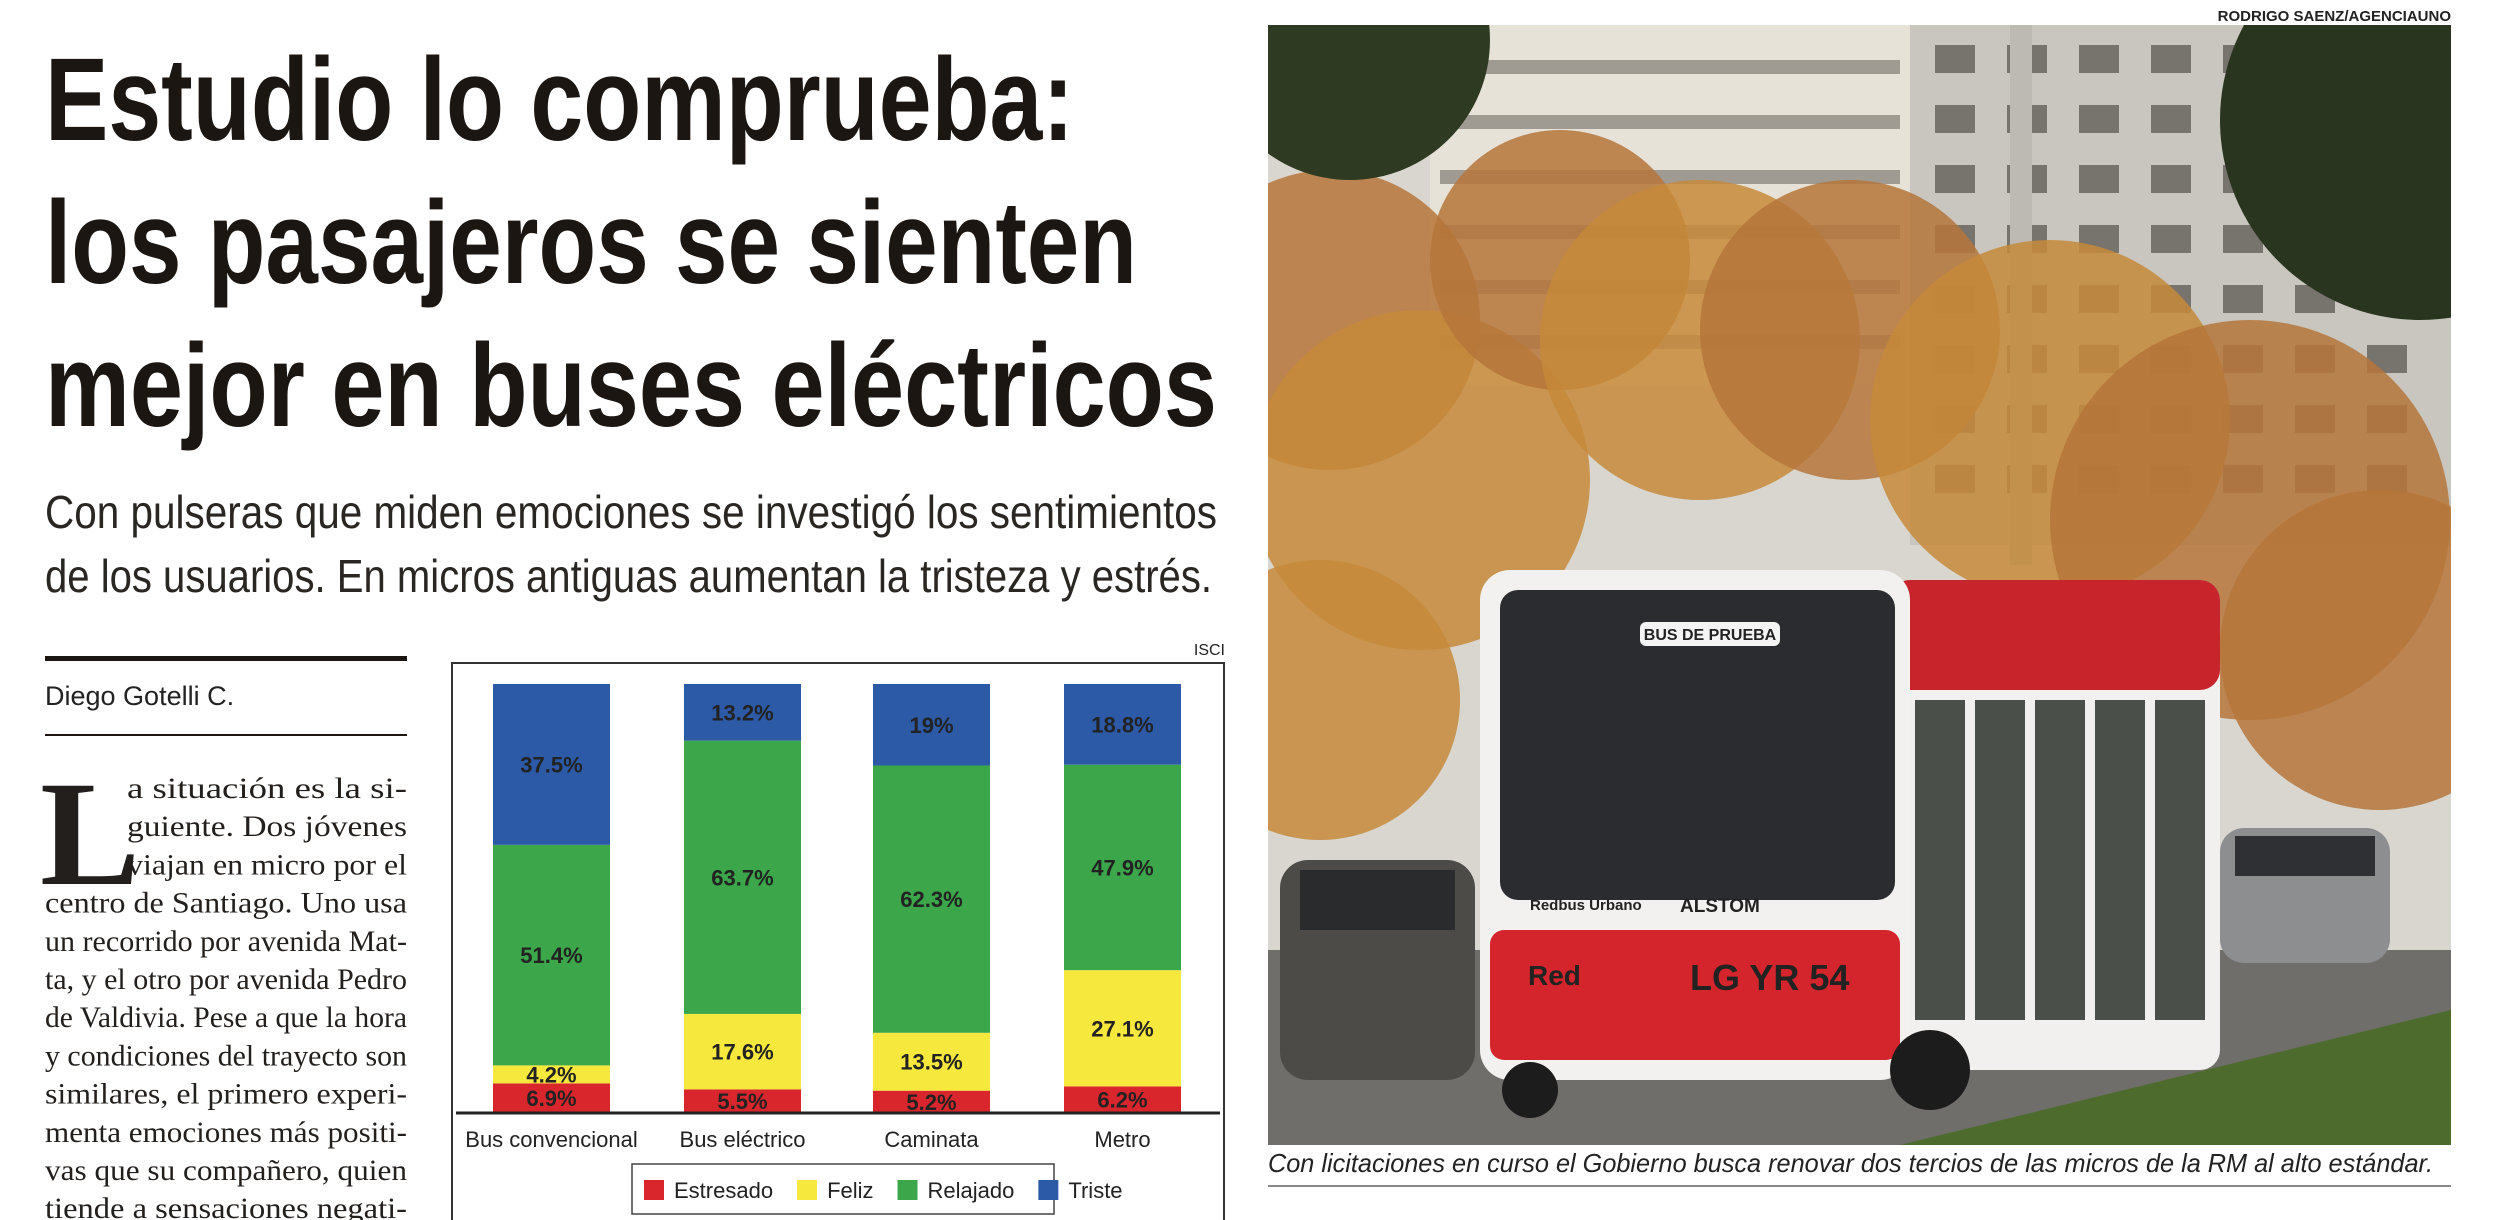  I want to click on drop-cap: L, so click(90, 834).